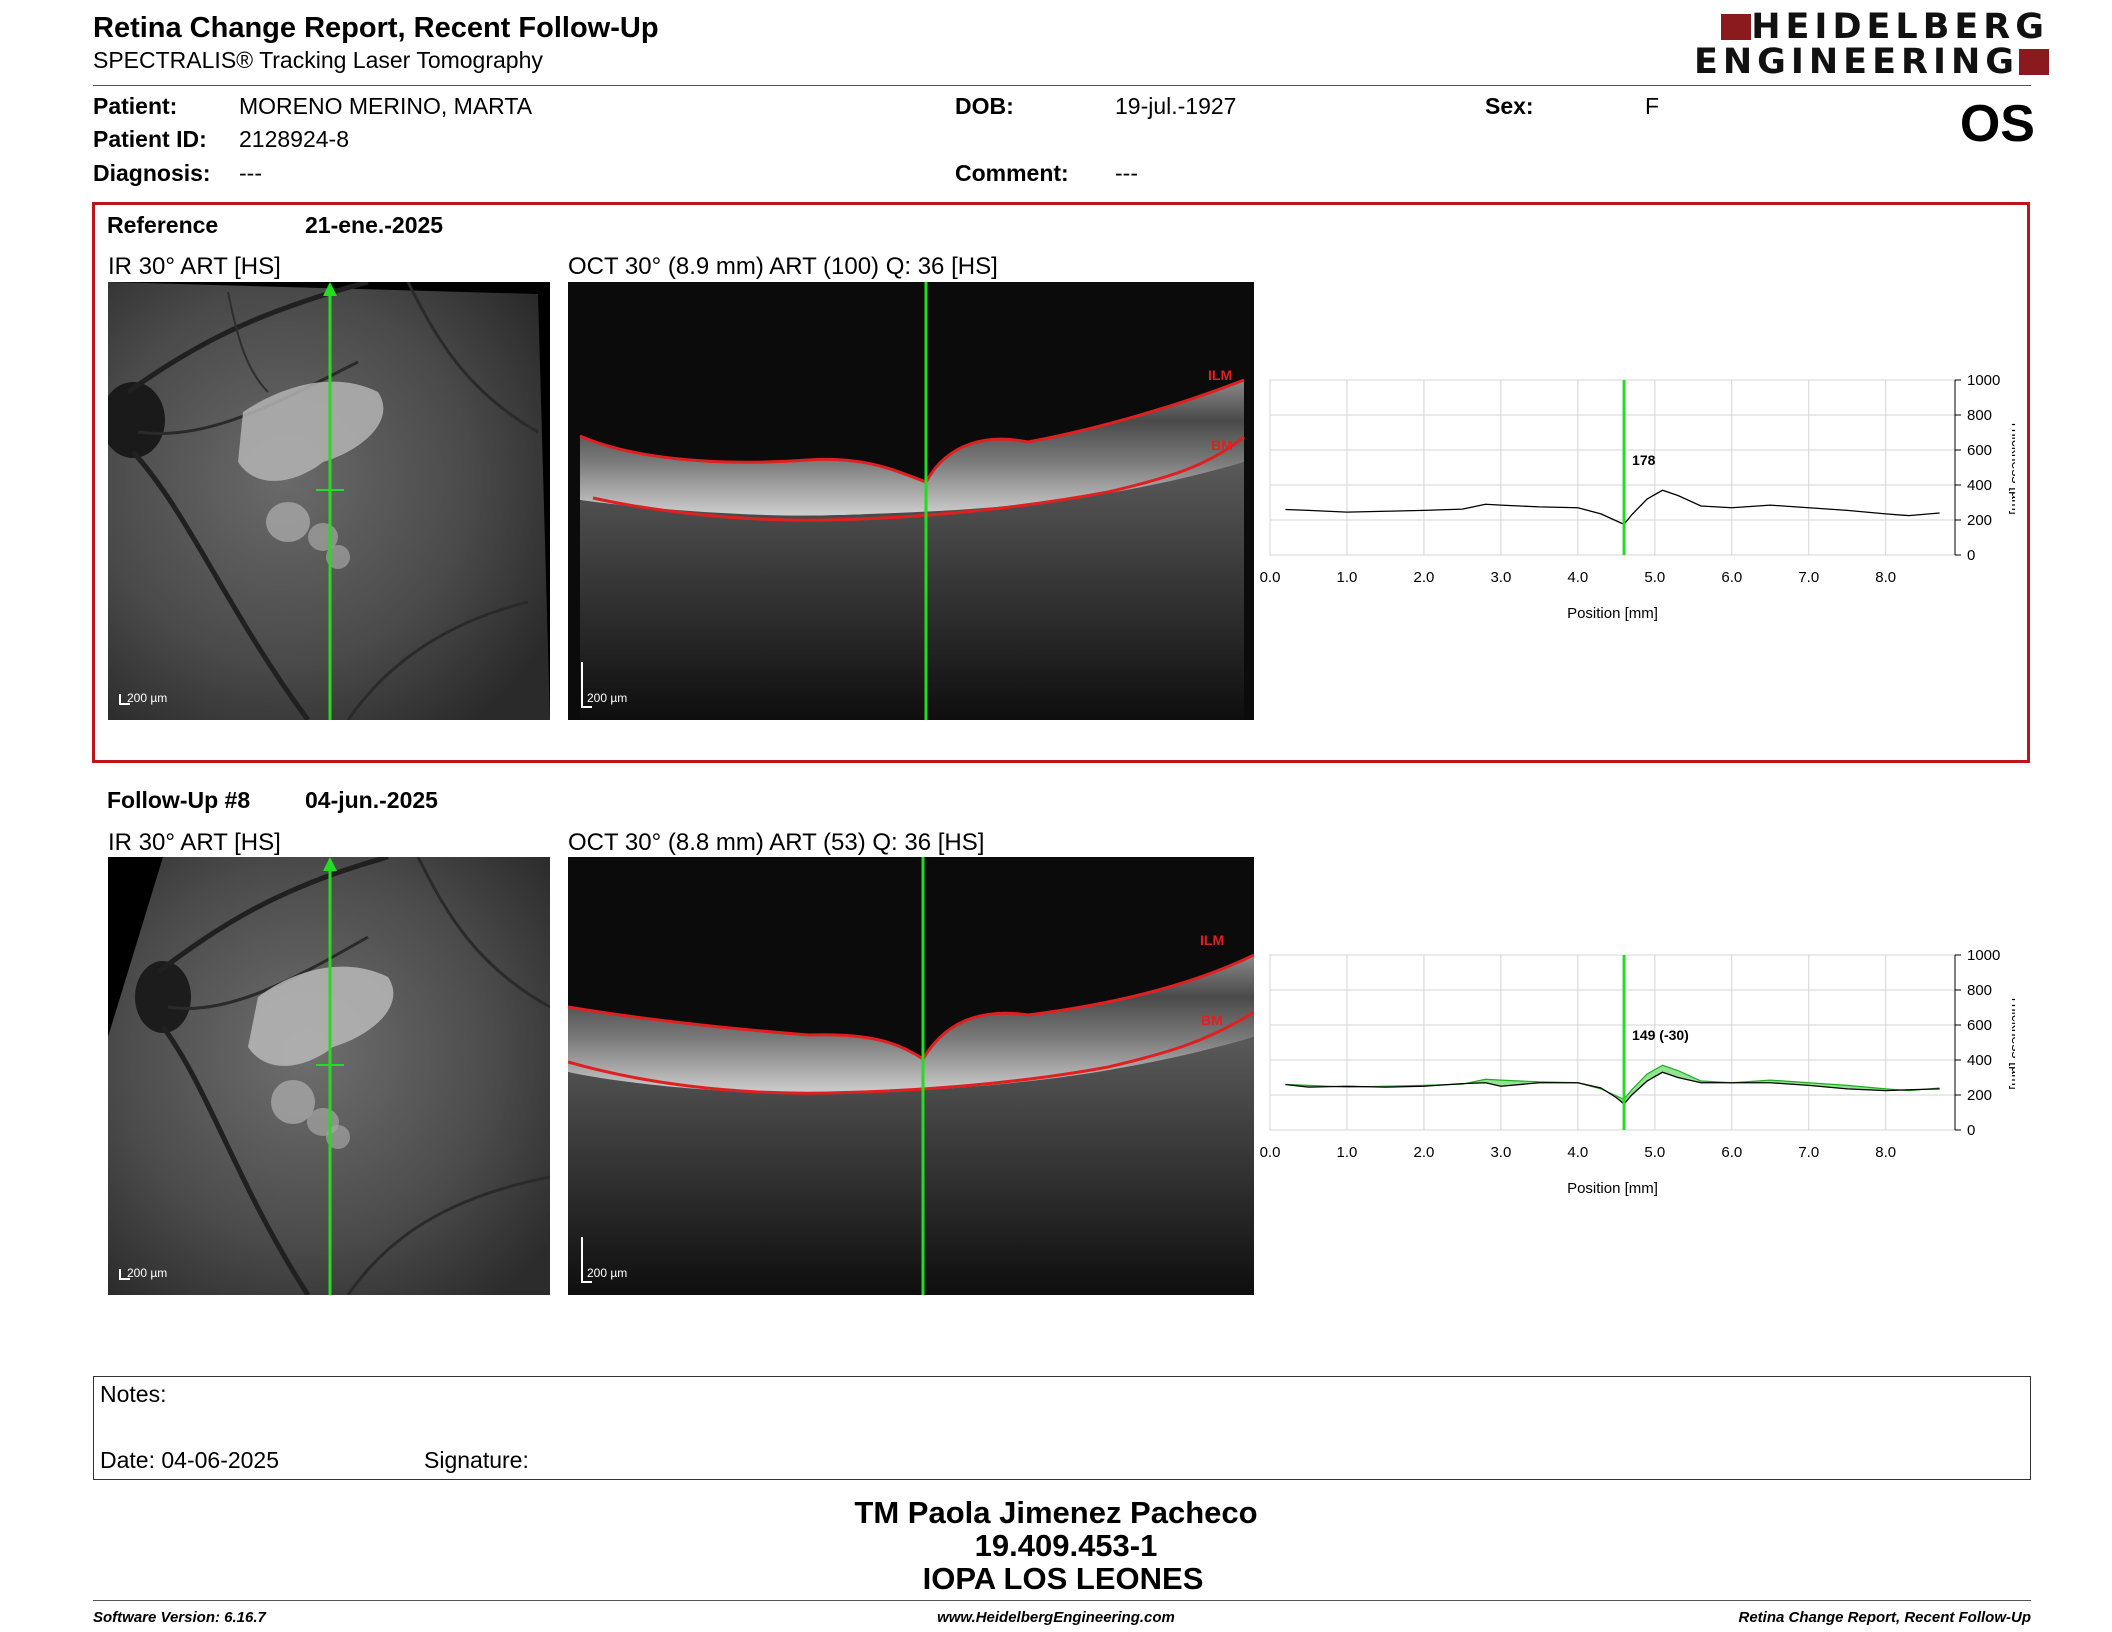 Image resolution: width=2112 pixels, height=1632 pixels. Describe the element at coordinates (1212, 1020) in the screenshot. I see `followup-bm-label: BM` at that location.